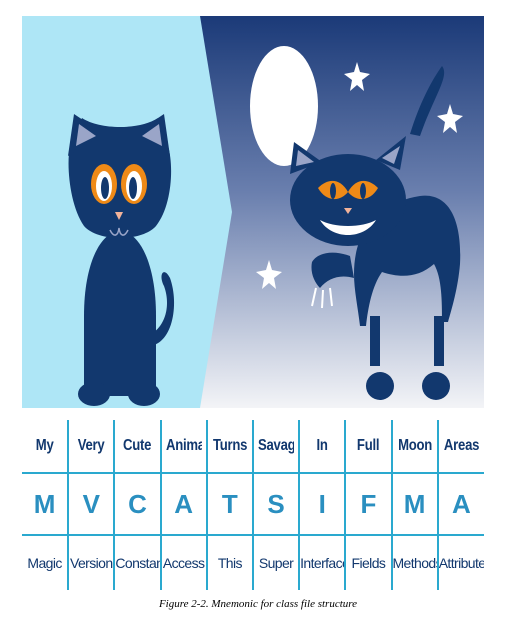  What do you see at coordinates (137, 562) in the screenshot?
I see `mnemonic-meaning: Constant` at bounding box center [137, 562].